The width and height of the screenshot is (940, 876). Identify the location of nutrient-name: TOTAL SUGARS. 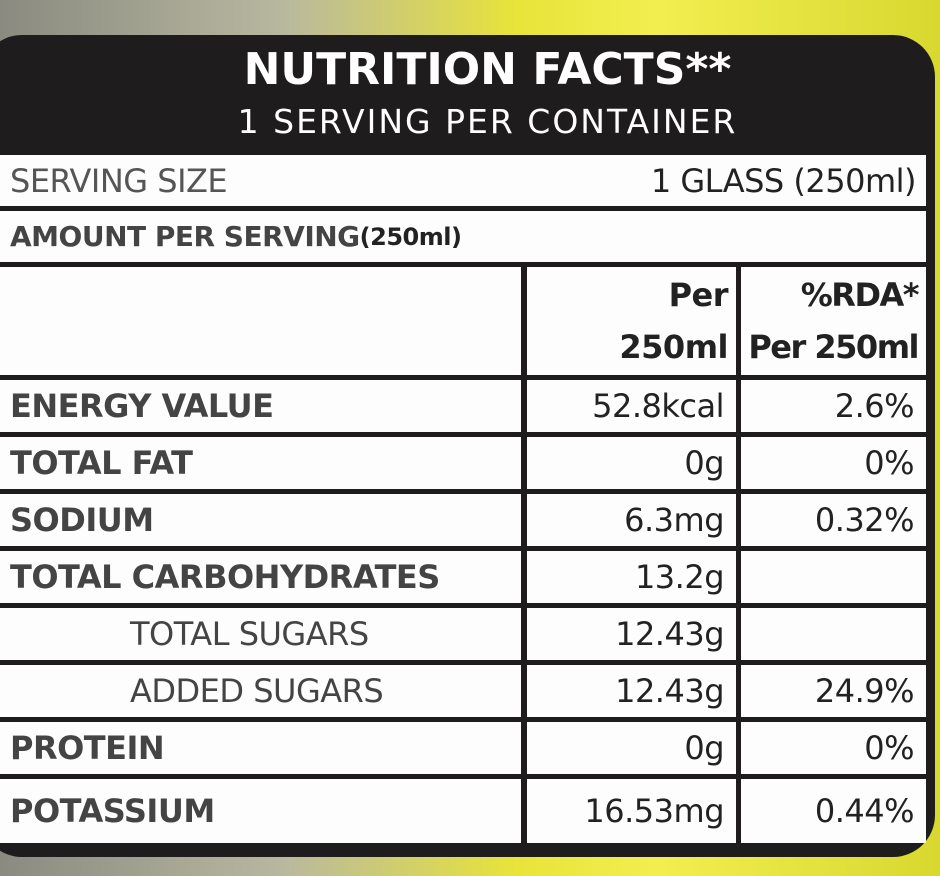
(260, 634).